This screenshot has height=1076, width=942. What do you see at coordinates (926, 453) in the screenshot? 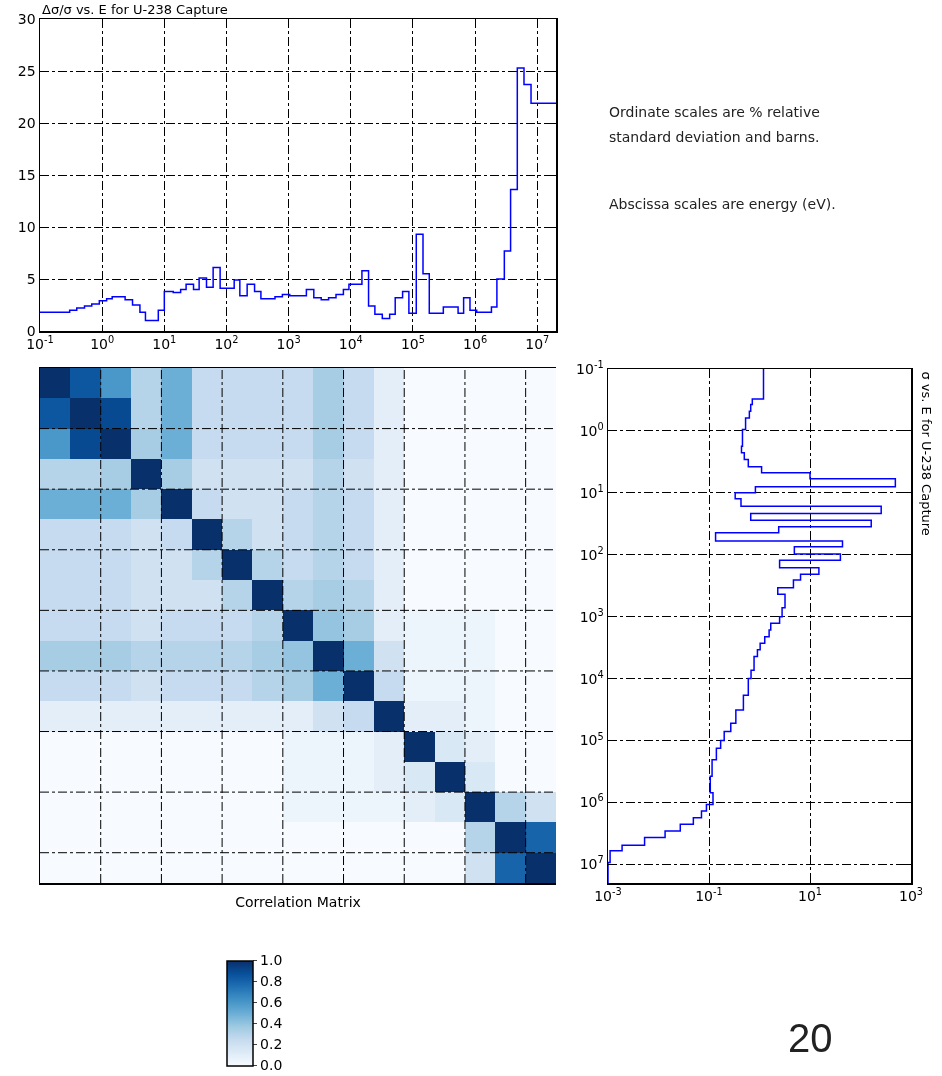
I see `text: σ vs. E for U-238 Capture` at bounding box center [926, 453].